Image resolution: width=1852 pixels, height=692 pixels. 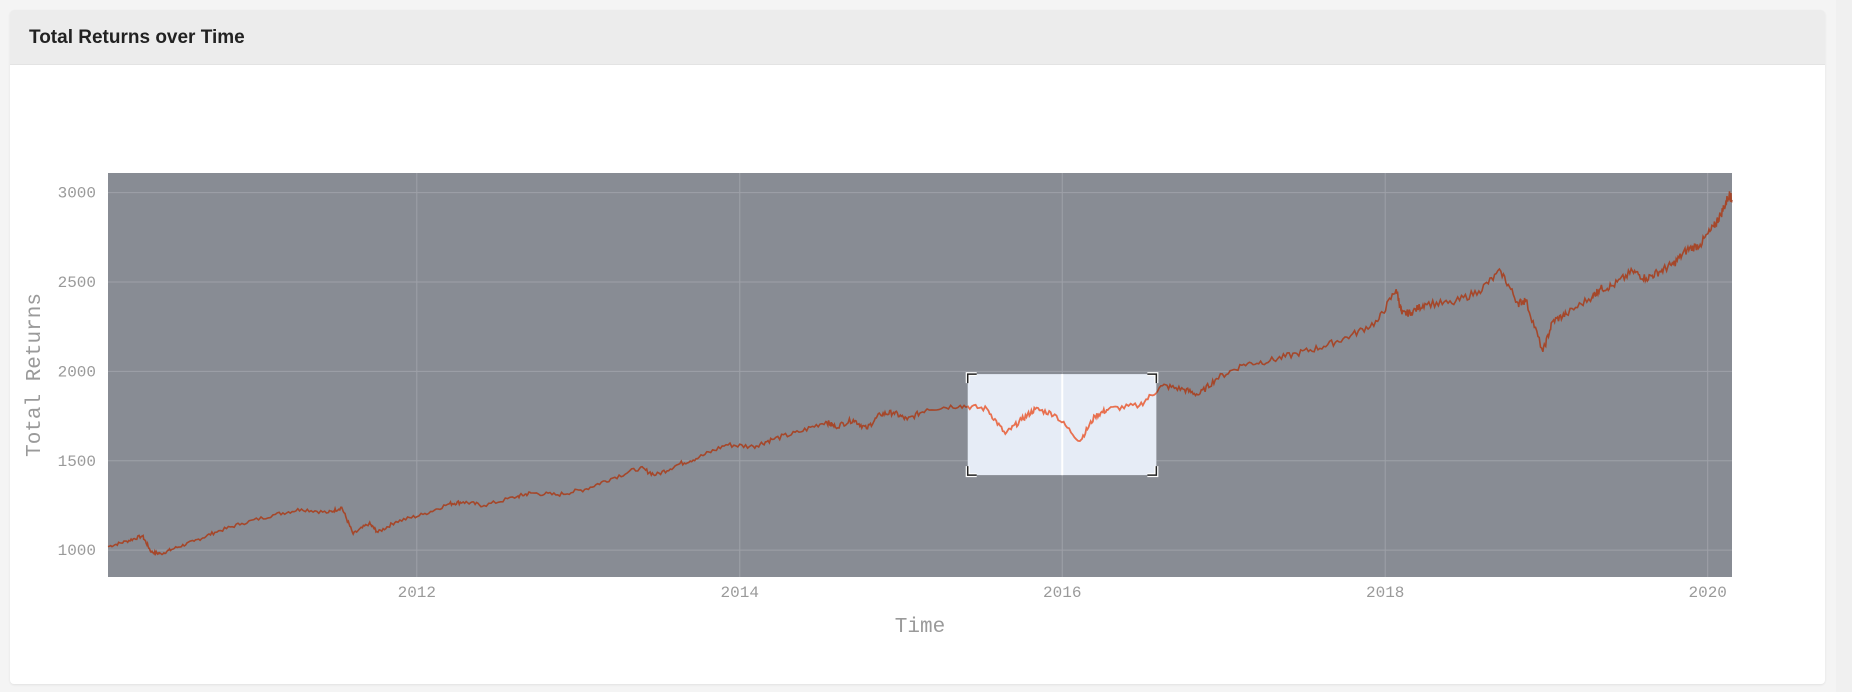 I want to click on page-scrollbar, so click(x=1844, y=346).